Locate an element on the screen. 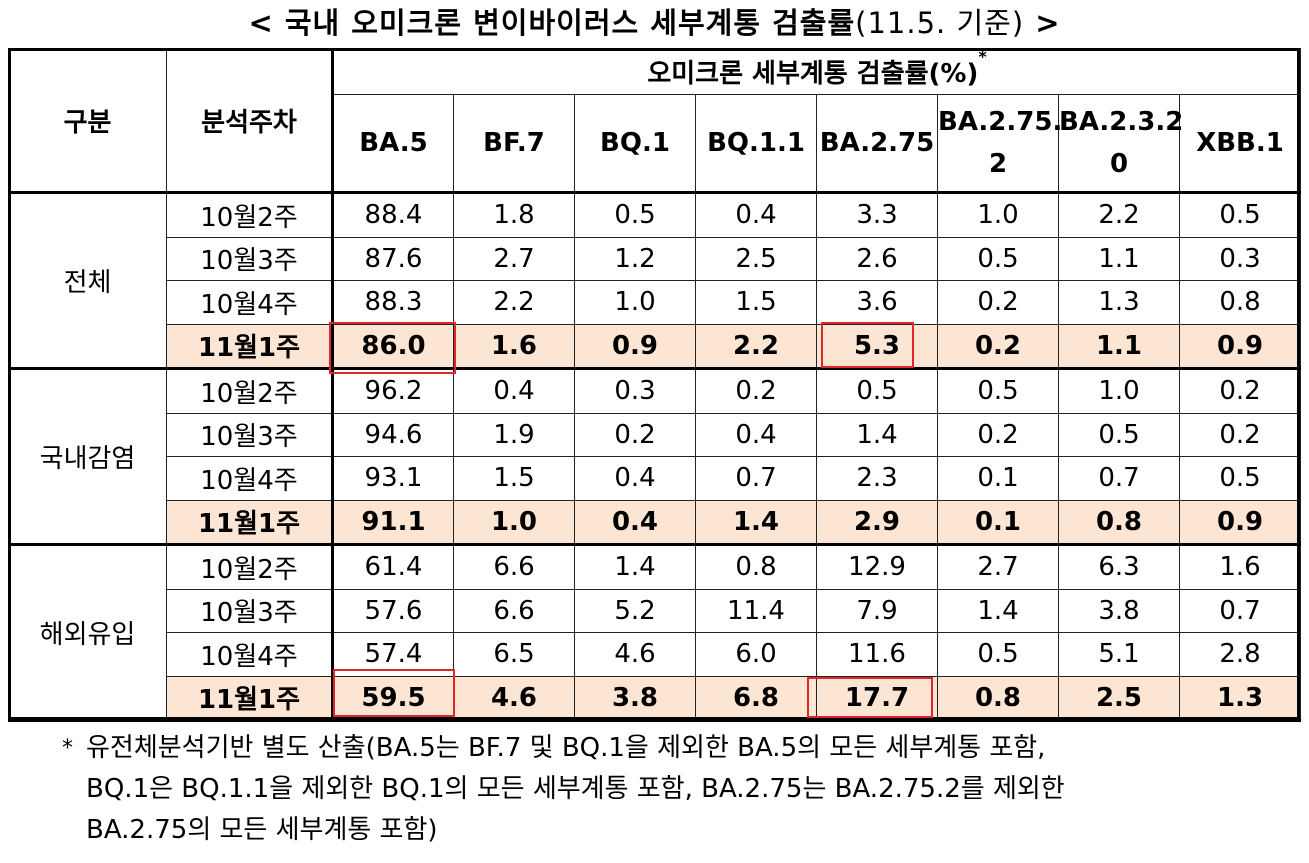 The width and height of the screenshot is (1309, 863). value-cell: 17.7 is located at coordinates (877, 698).